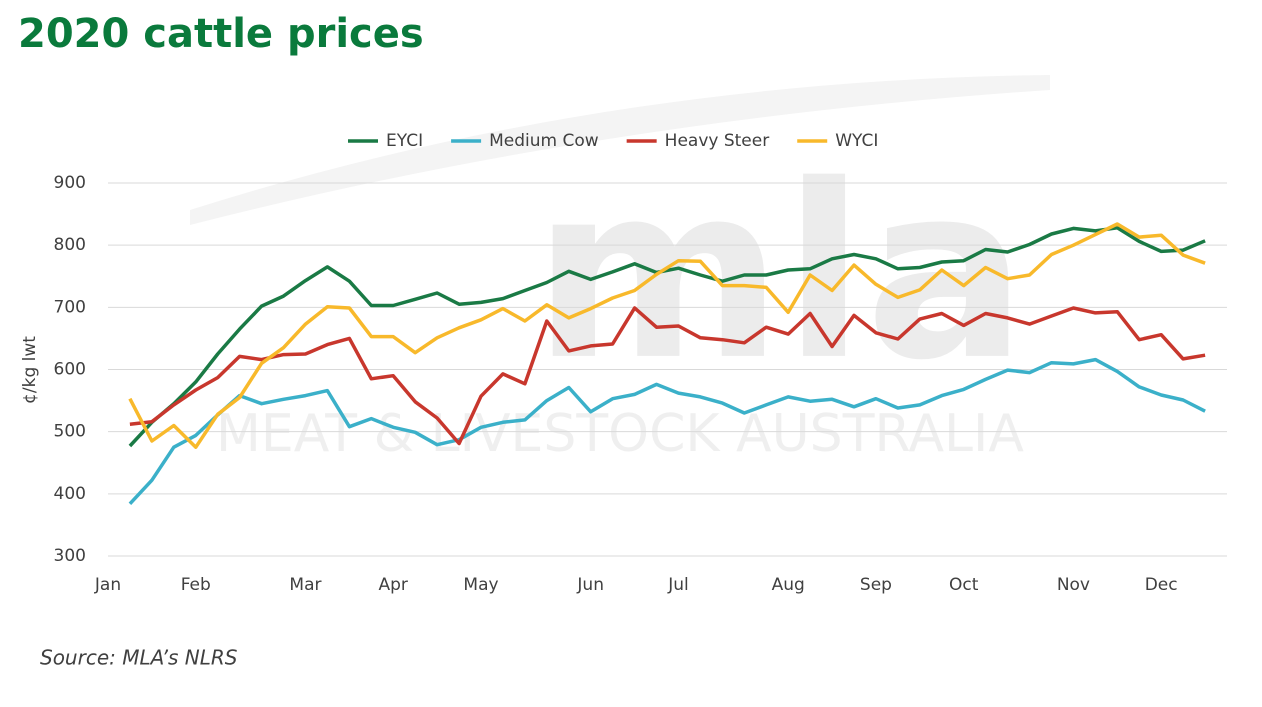  What do you see at coordinates (876, 585) in the screenshot?
I see `x-tick-label: Sep` at bounding box center [876, 585].